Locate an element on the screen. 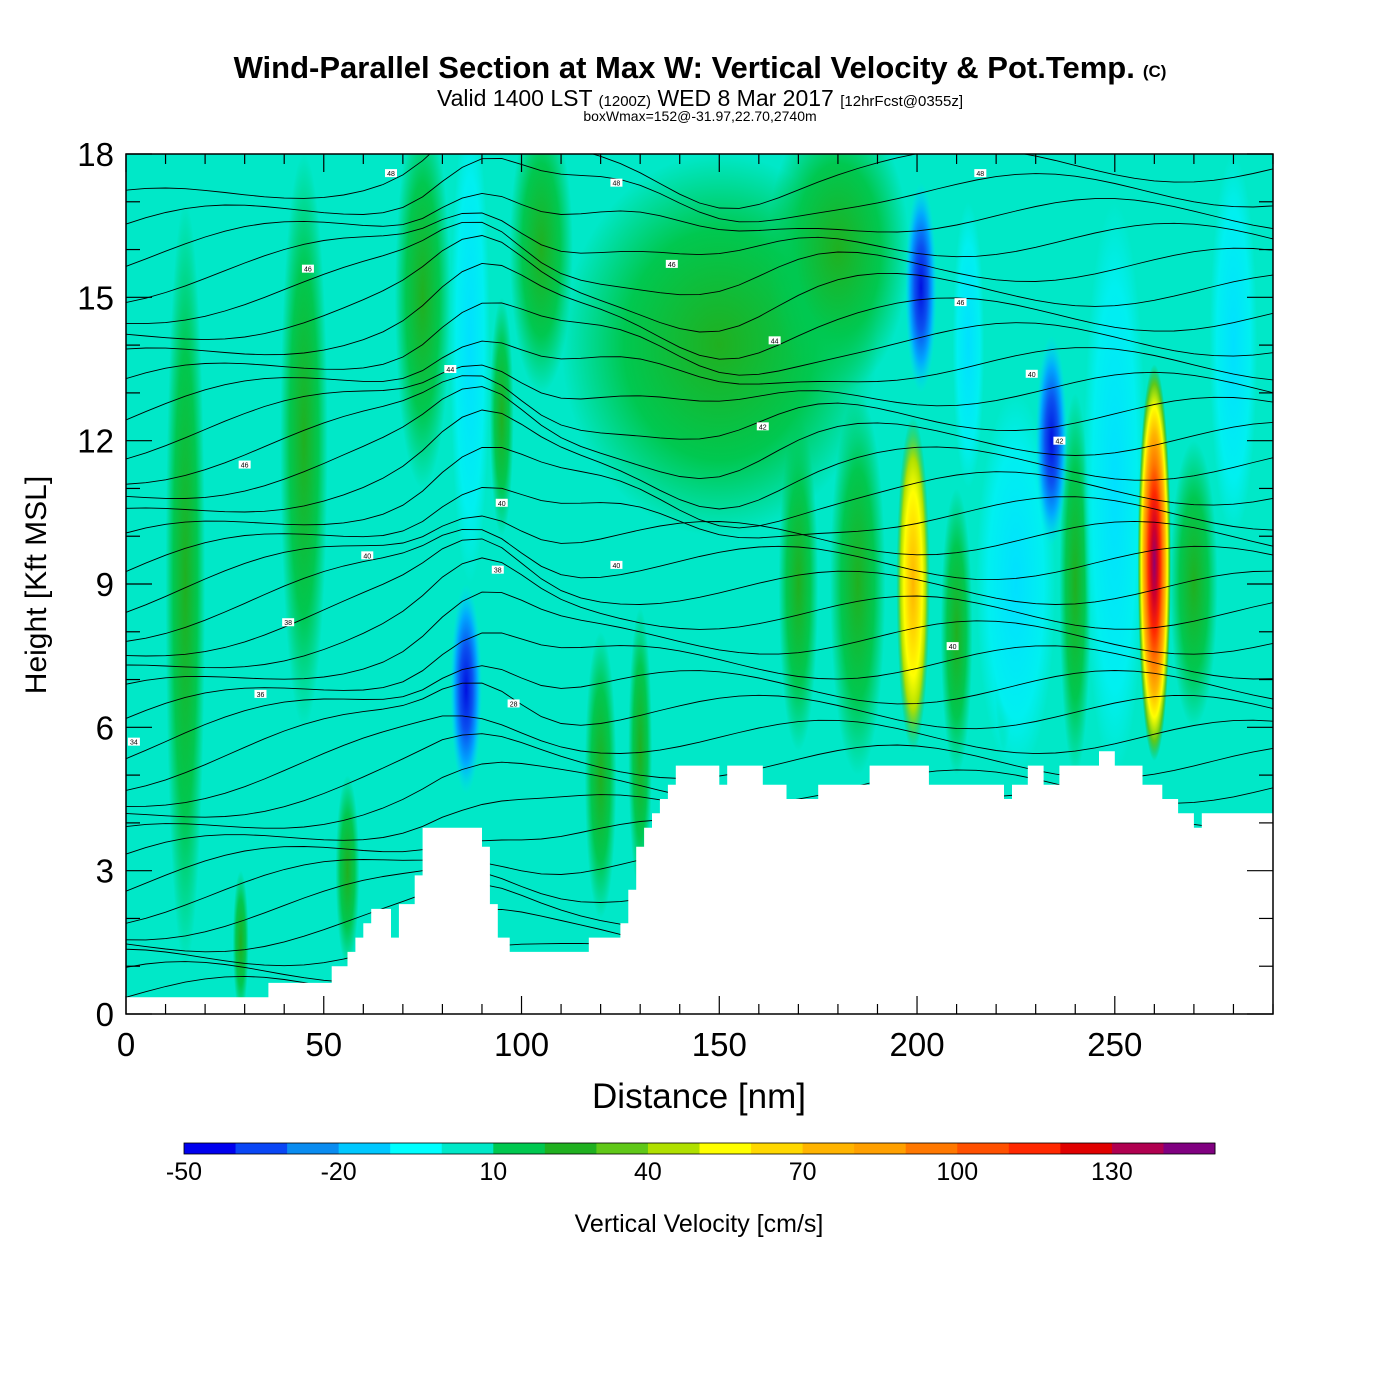 Image resolution: width=1400 pixels, height=1400 pixels. y-tick-label: 0 is located at coordinates (105, 1014).